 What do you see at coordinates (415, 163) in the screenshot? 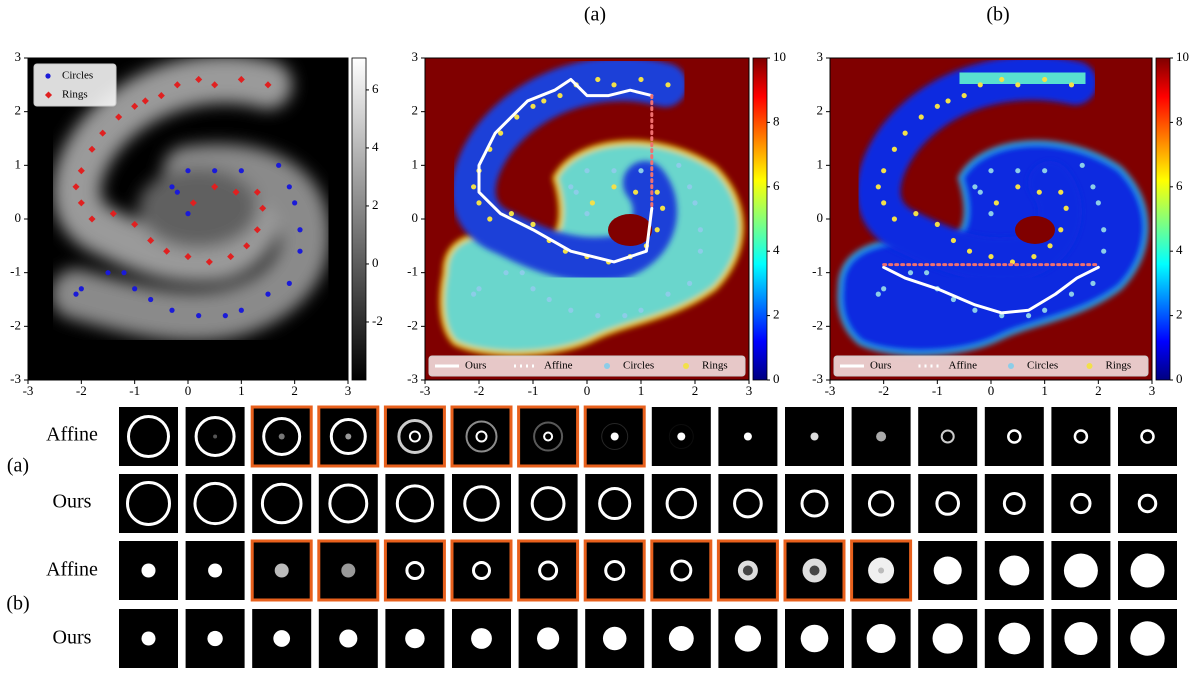
I see `y-tick-label: 1` at bounding box center [415, 163].